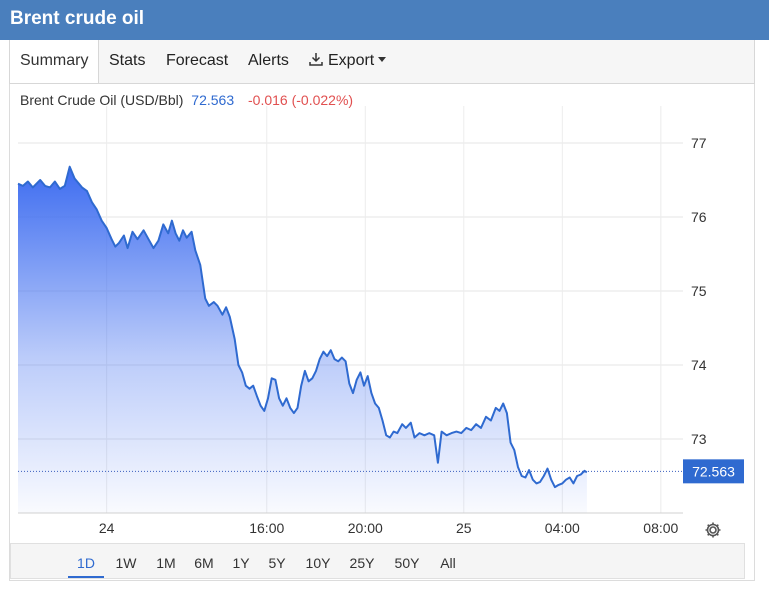 The image size is (769, 592). I want to click on last-price-badge, so click(713, 471).